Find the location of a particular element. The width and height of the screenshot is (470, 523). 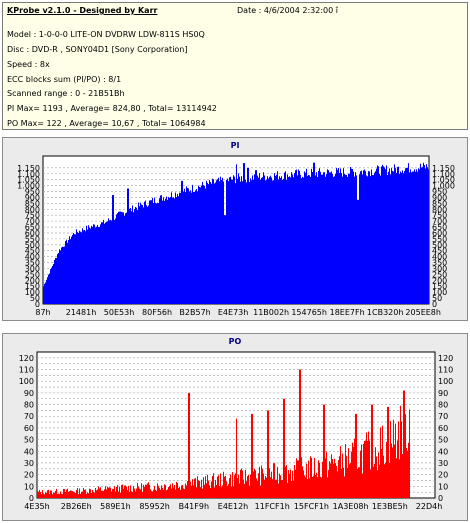

y-tick-label-left: 0 is located at coordinates (31, 498).